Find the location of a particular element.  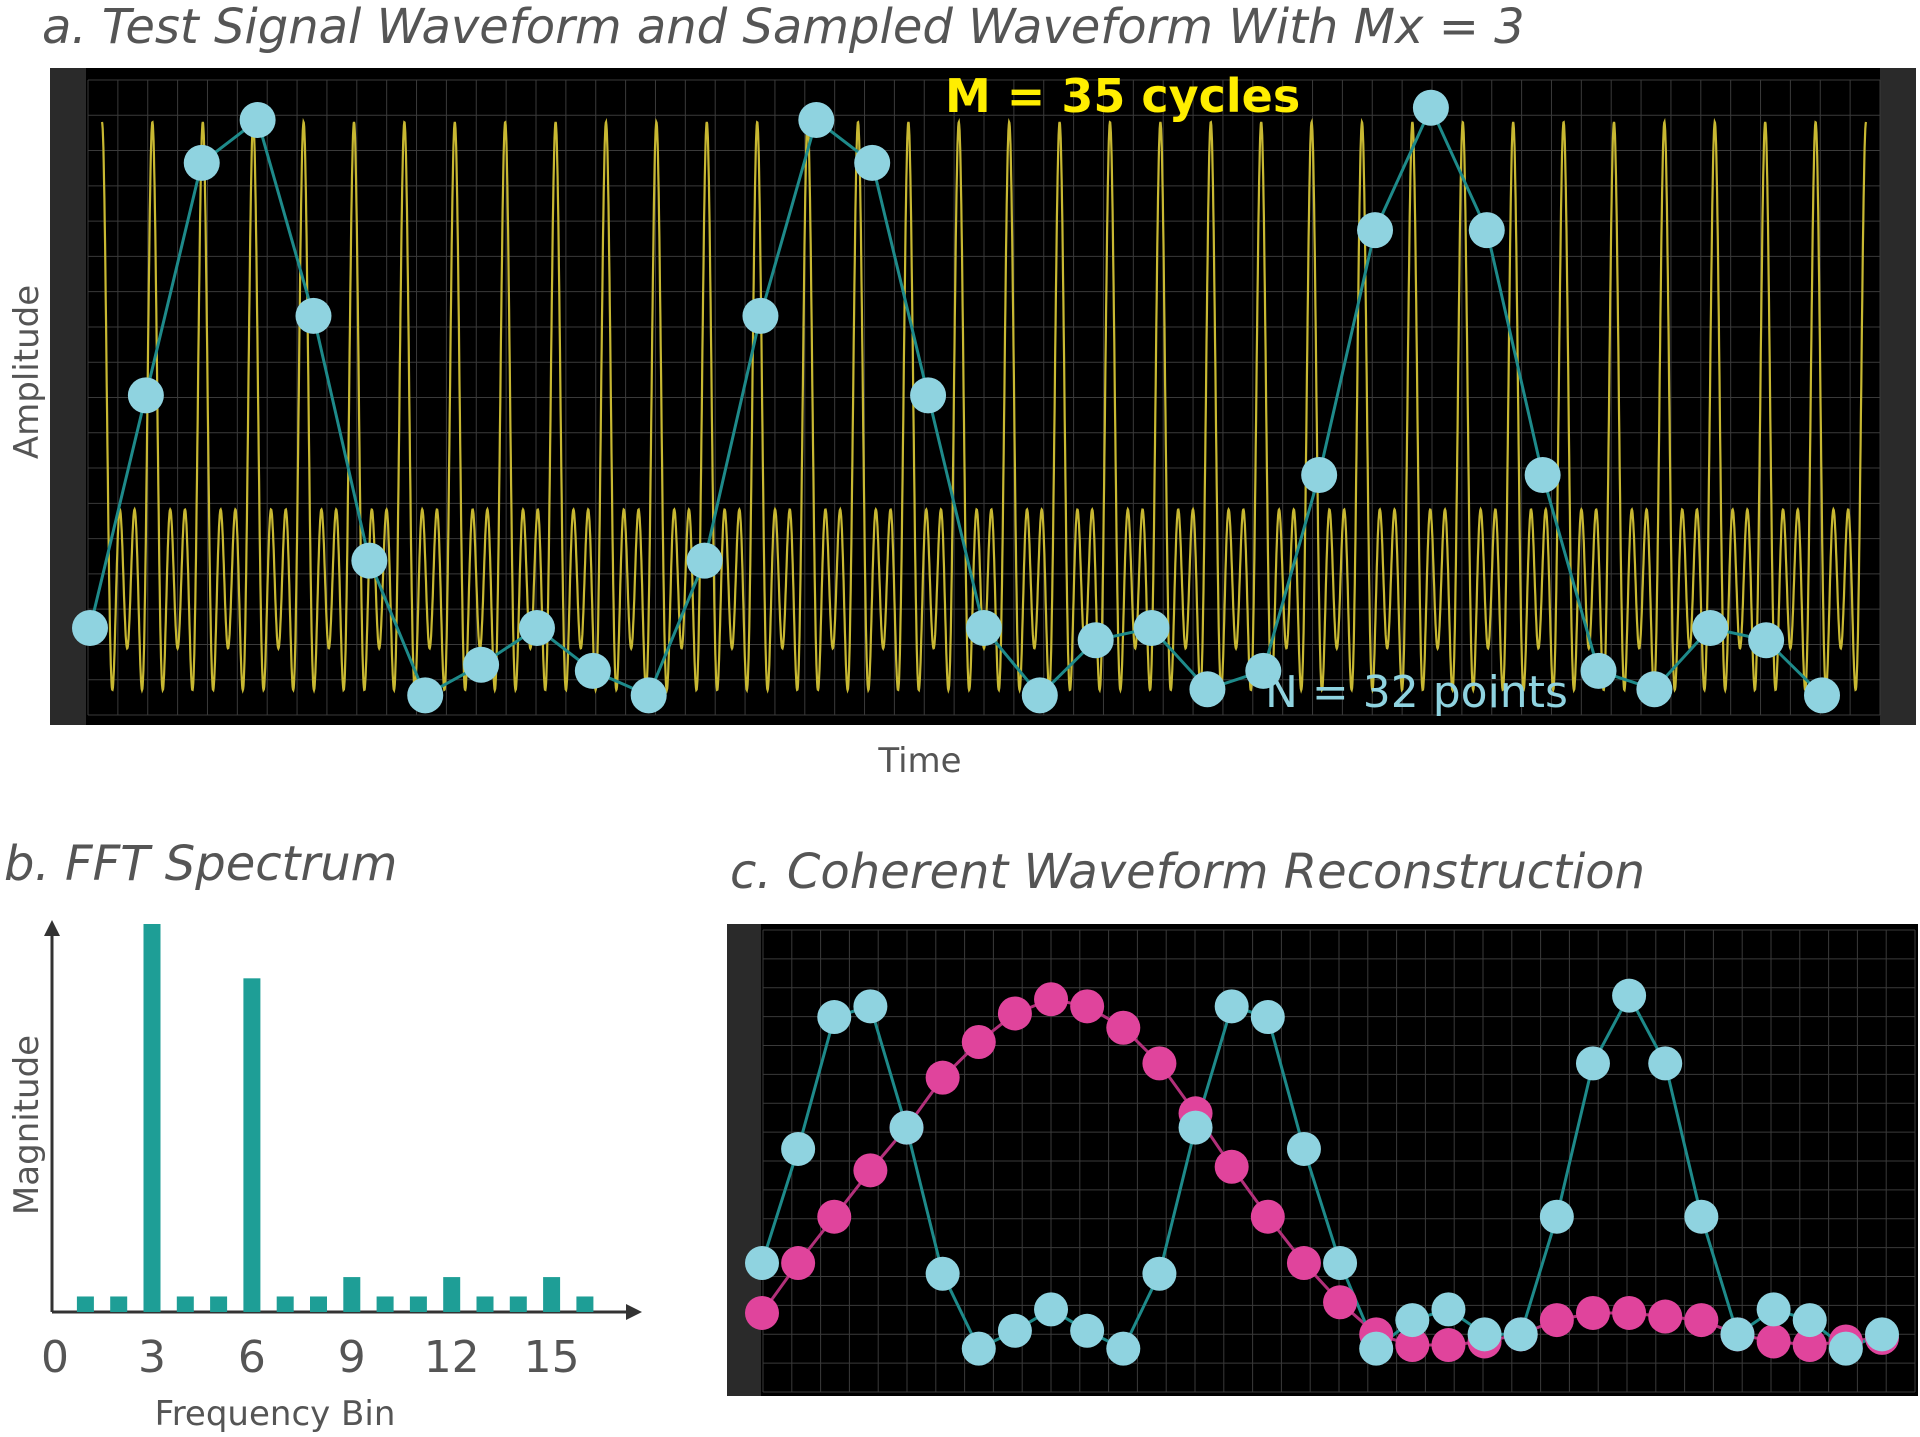

panel-b-x-tick: 3 is located at coordinates (152, 1357).